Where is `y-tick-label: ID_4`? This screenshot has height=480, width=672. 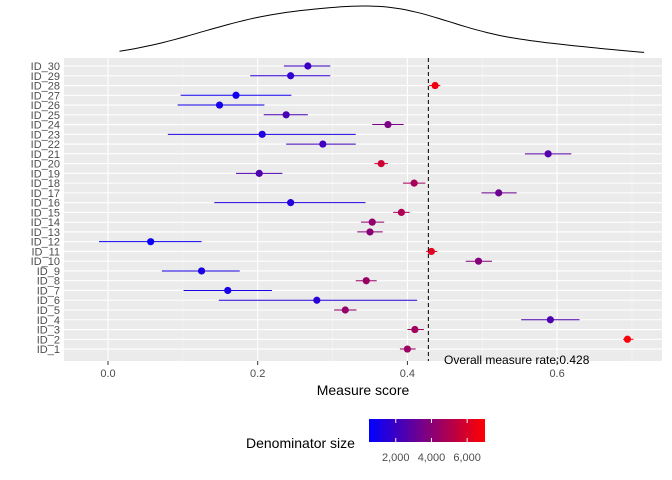
y-tick-label: ID_4 is located at coordinates (48, 321).